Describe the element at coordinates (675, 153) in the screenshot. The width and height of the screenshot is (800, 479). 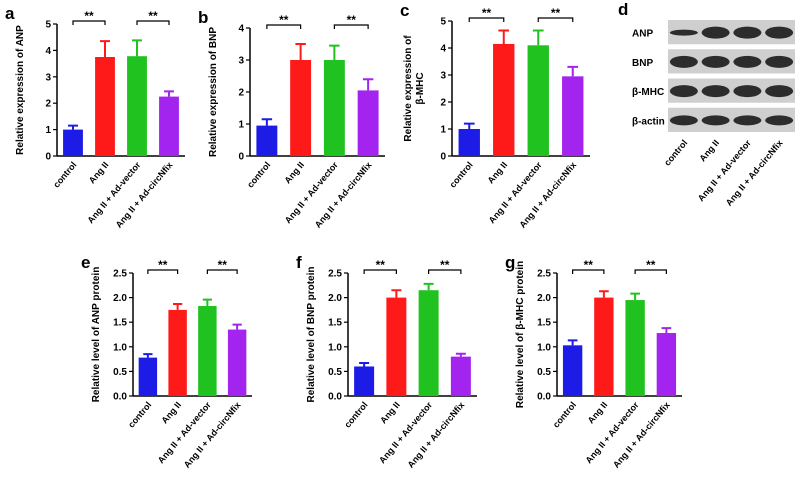
I see `blot-lane-label: control` at that location.